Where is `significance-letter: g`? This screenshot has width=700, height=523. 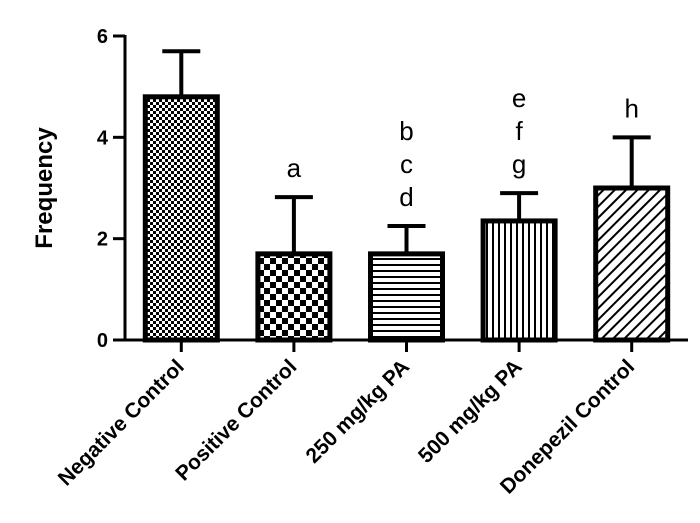
significance-letter: g is located at coordinates (519, 164).